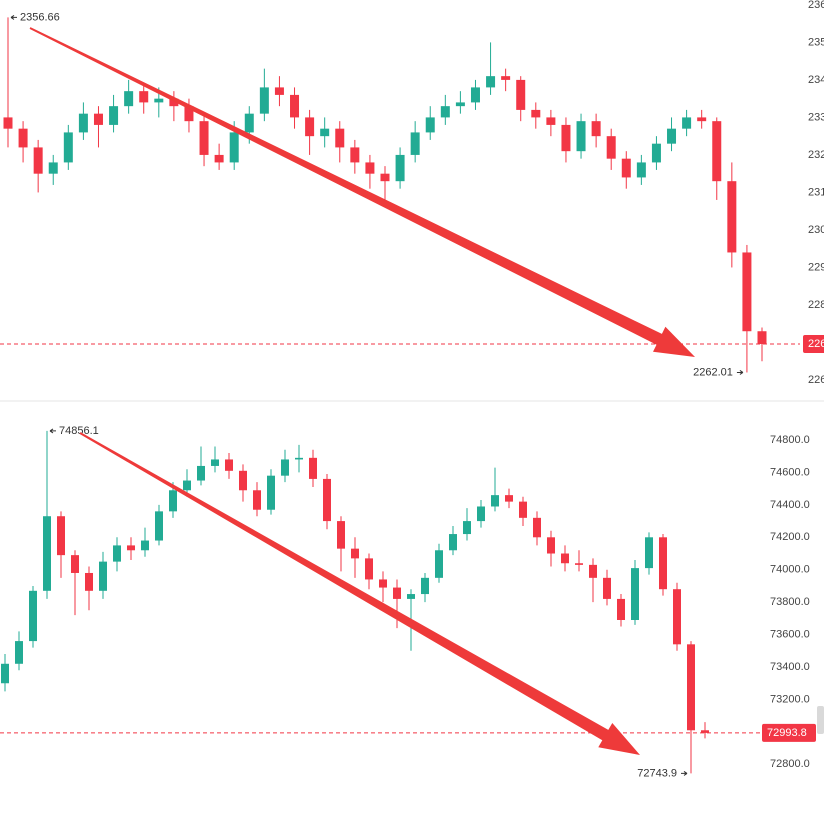 The height and width of the screenshot is (824, 824). Describe the element at coordinates (816, 192) in the screenshot. I see `y-tick-label: 2310` at that location.